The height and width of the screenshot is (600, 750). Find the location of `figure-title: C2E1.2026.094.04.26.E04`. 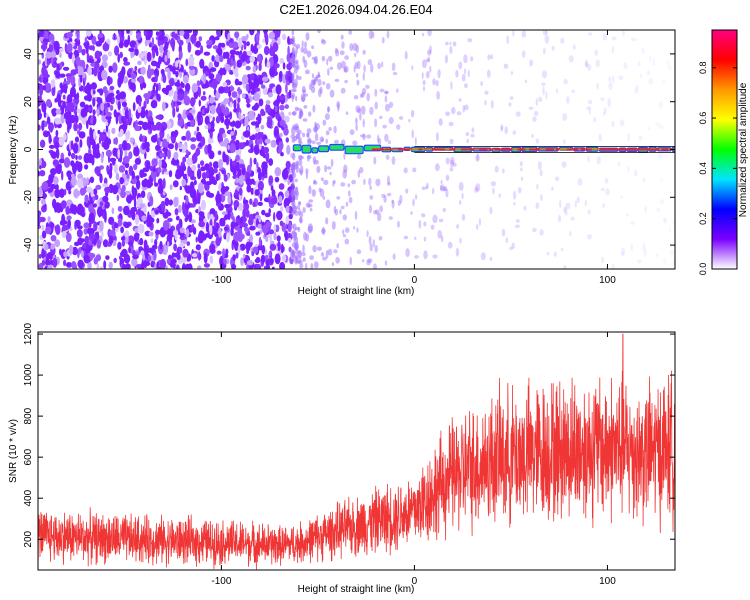

figure-title: C2E1.2026.094.04.26.E04 is located at coordinates (355, 9).